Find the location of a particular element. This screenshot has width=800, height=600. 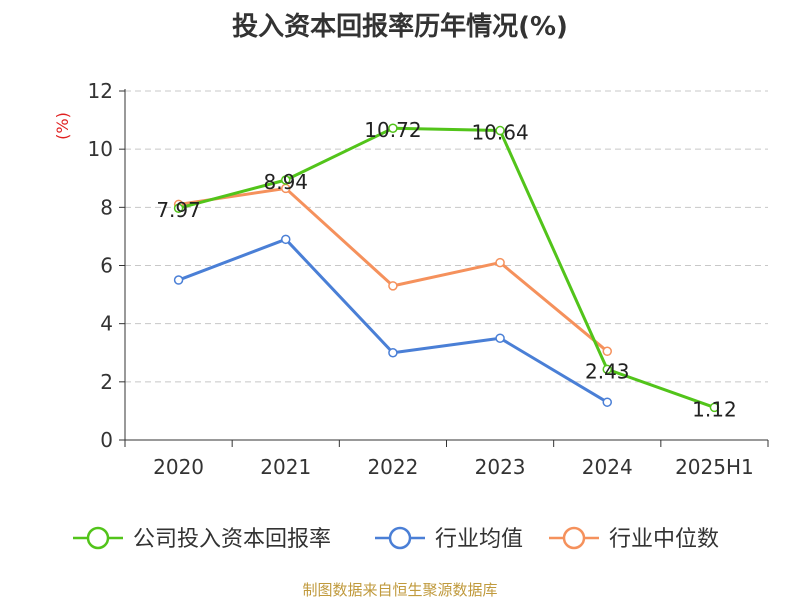

data-label: 8.94 is located at coordinates (285, 182).